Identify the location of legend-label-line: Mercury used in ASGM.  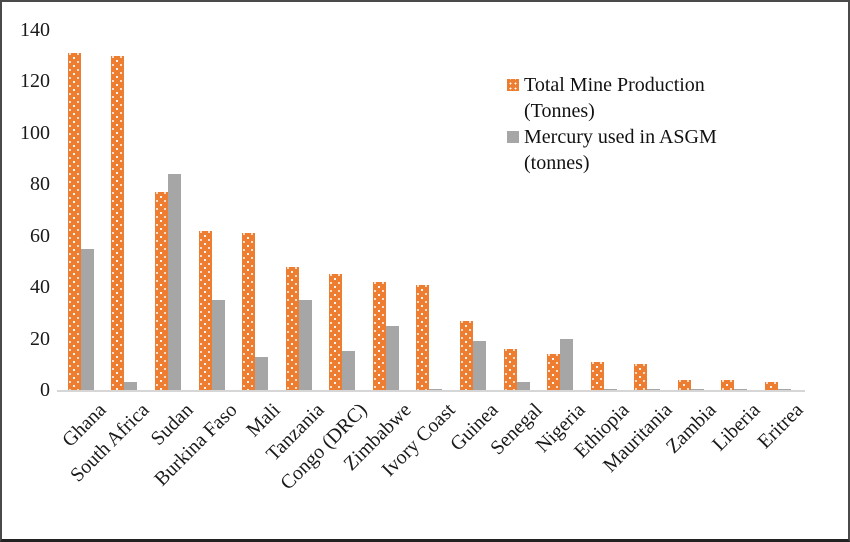
(620, 137).